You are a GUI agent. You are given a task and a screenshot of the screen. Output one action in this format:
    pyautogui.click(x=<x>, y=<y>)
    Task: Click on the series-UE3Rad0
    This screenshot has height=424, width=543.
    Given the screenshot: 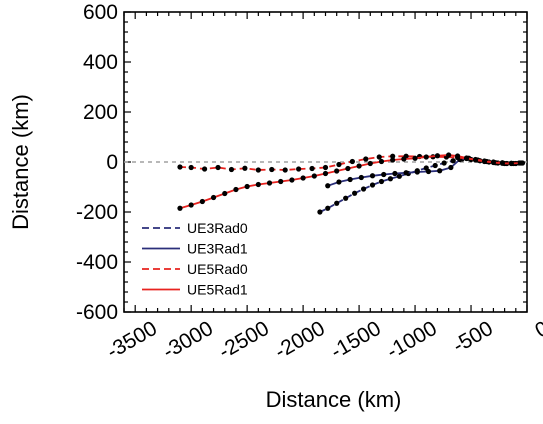 What is the action you would take?
    pyautogui.click(x=421, y=185)
    